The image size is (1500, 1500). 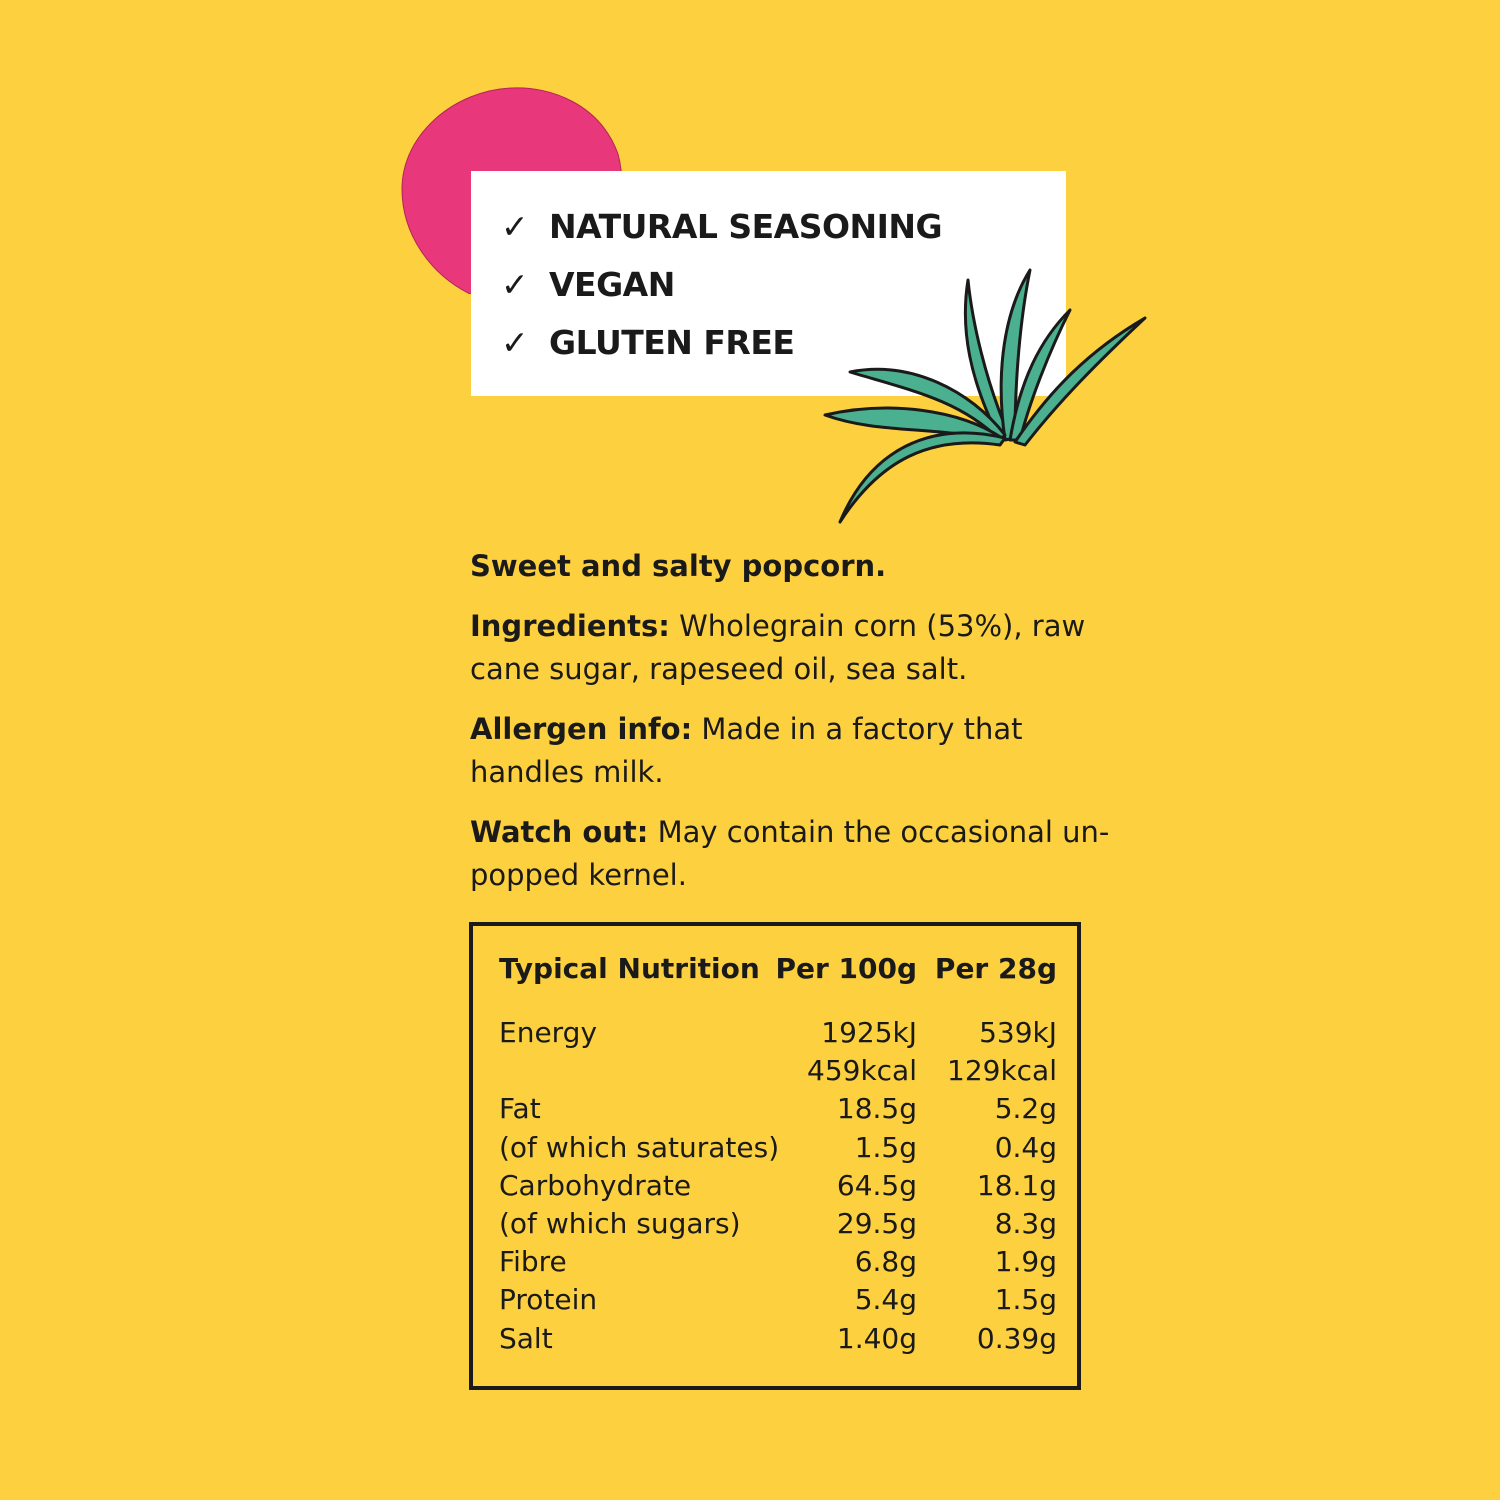 What do you see at coordinates (629, 968) in the screenshot?
I see `header-nutrient: Typical Nutrition` at bounding box center [629, 968].